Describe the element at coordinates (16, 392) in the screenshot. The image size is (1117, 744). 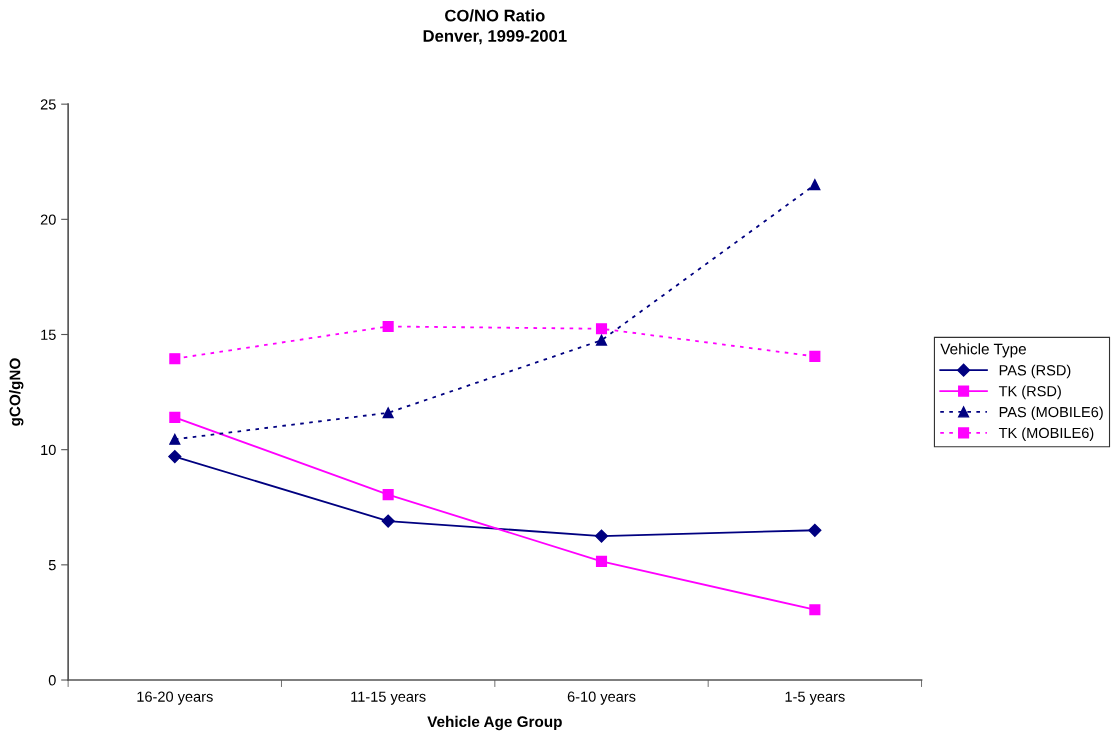
I see `y-axis-title: gCO/gNO` at that location.